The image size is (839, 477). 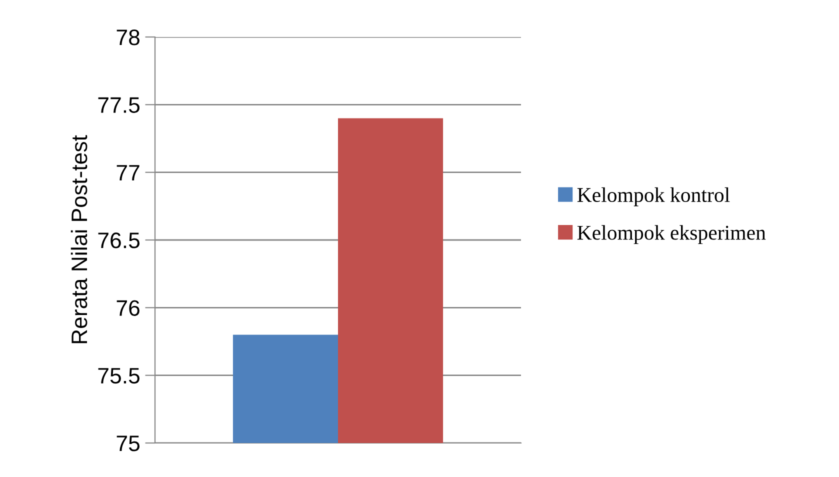 I want to click on y-tick-label: 77, so click(x=128, y=172).